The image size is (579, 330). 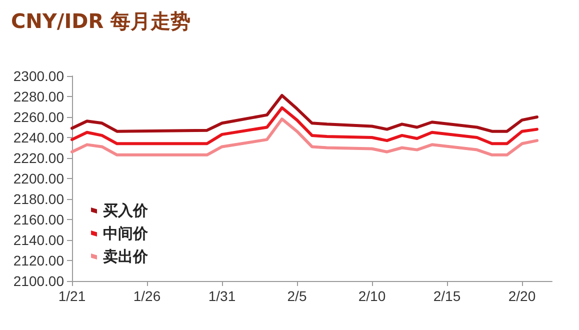 What do you see at coordinates (38, 240) in the screenshot?
I see `y-tick-label: 2140.00` at bounding box center [38, 240].